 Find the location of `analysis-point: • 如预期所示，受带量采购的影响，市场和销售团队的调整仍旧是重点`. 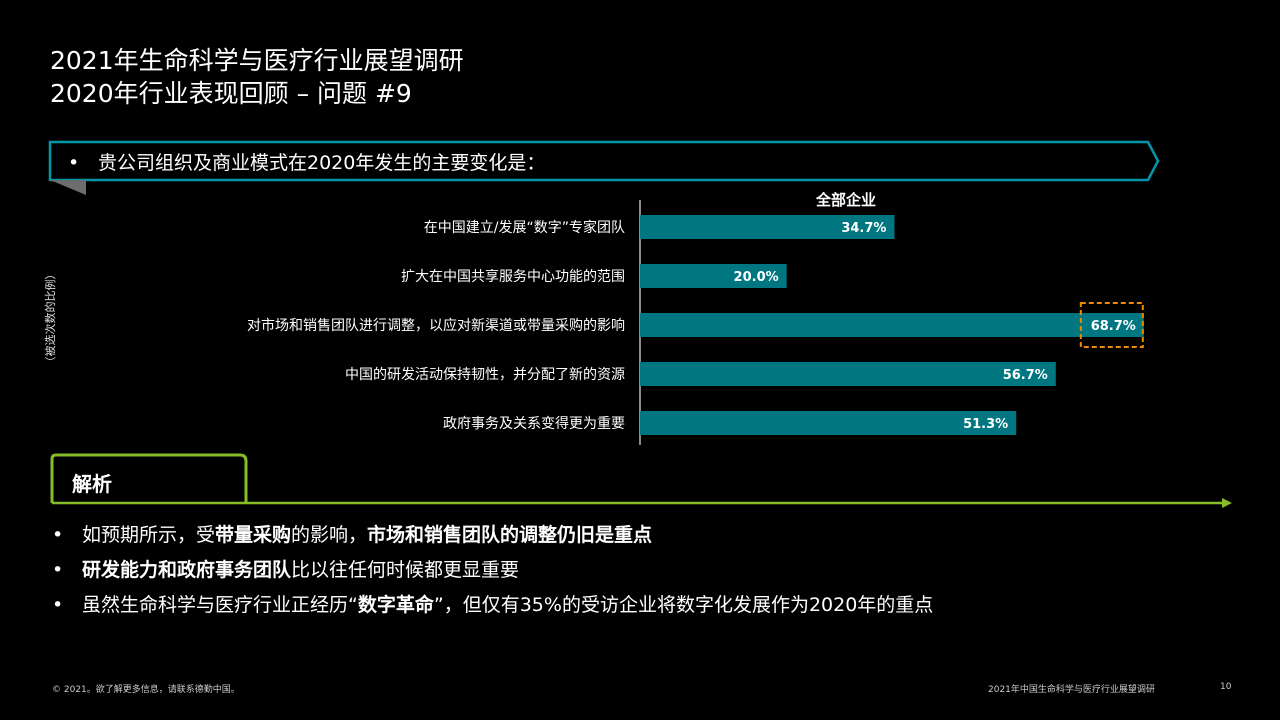

analysis-point: • 如预期所示，受带量采购的影响，市场和销售团队的调整仍旧是重点 is located at coordinates (492, 535).